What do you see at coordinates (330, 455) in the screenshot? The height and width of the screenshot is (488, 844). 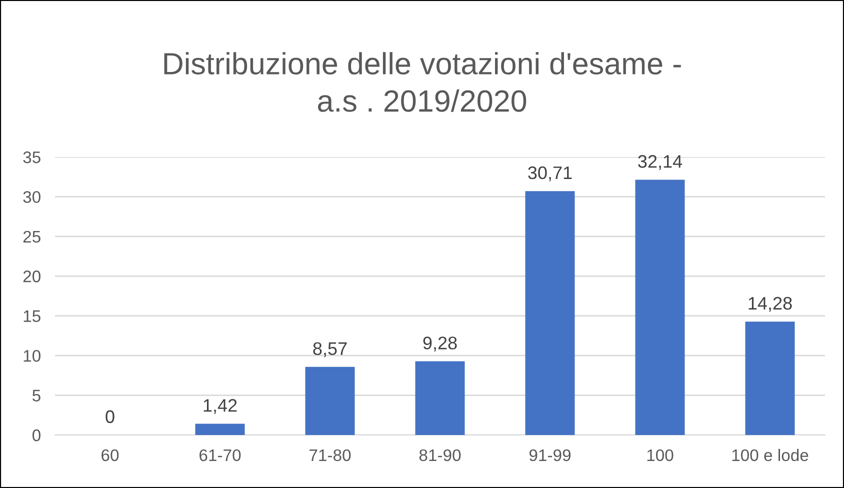 I see `x-tick-label: 71-80` at bounding box center [330, 455].